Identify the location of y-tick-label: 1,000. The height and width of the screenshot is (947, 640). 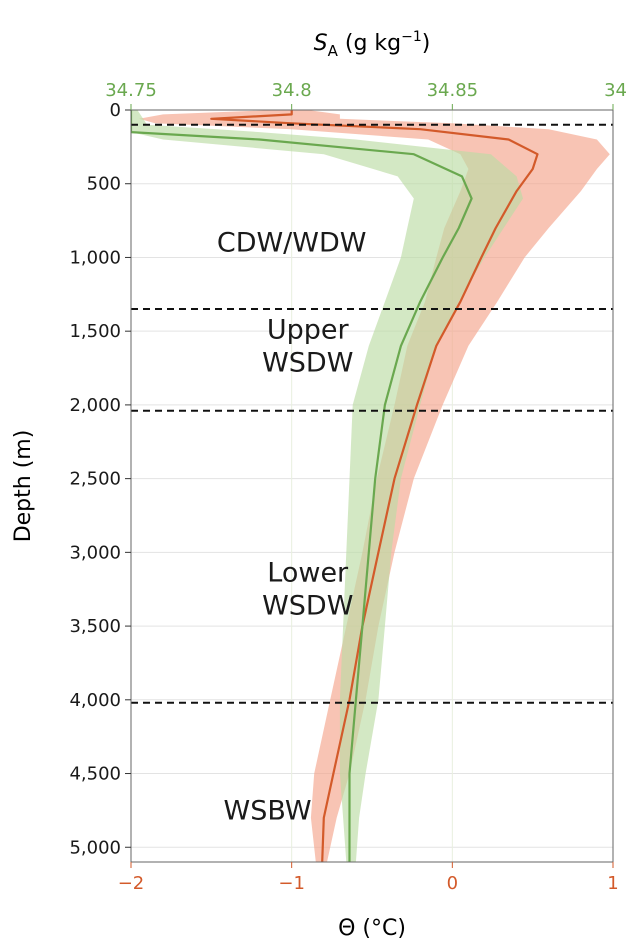
(95, 257).